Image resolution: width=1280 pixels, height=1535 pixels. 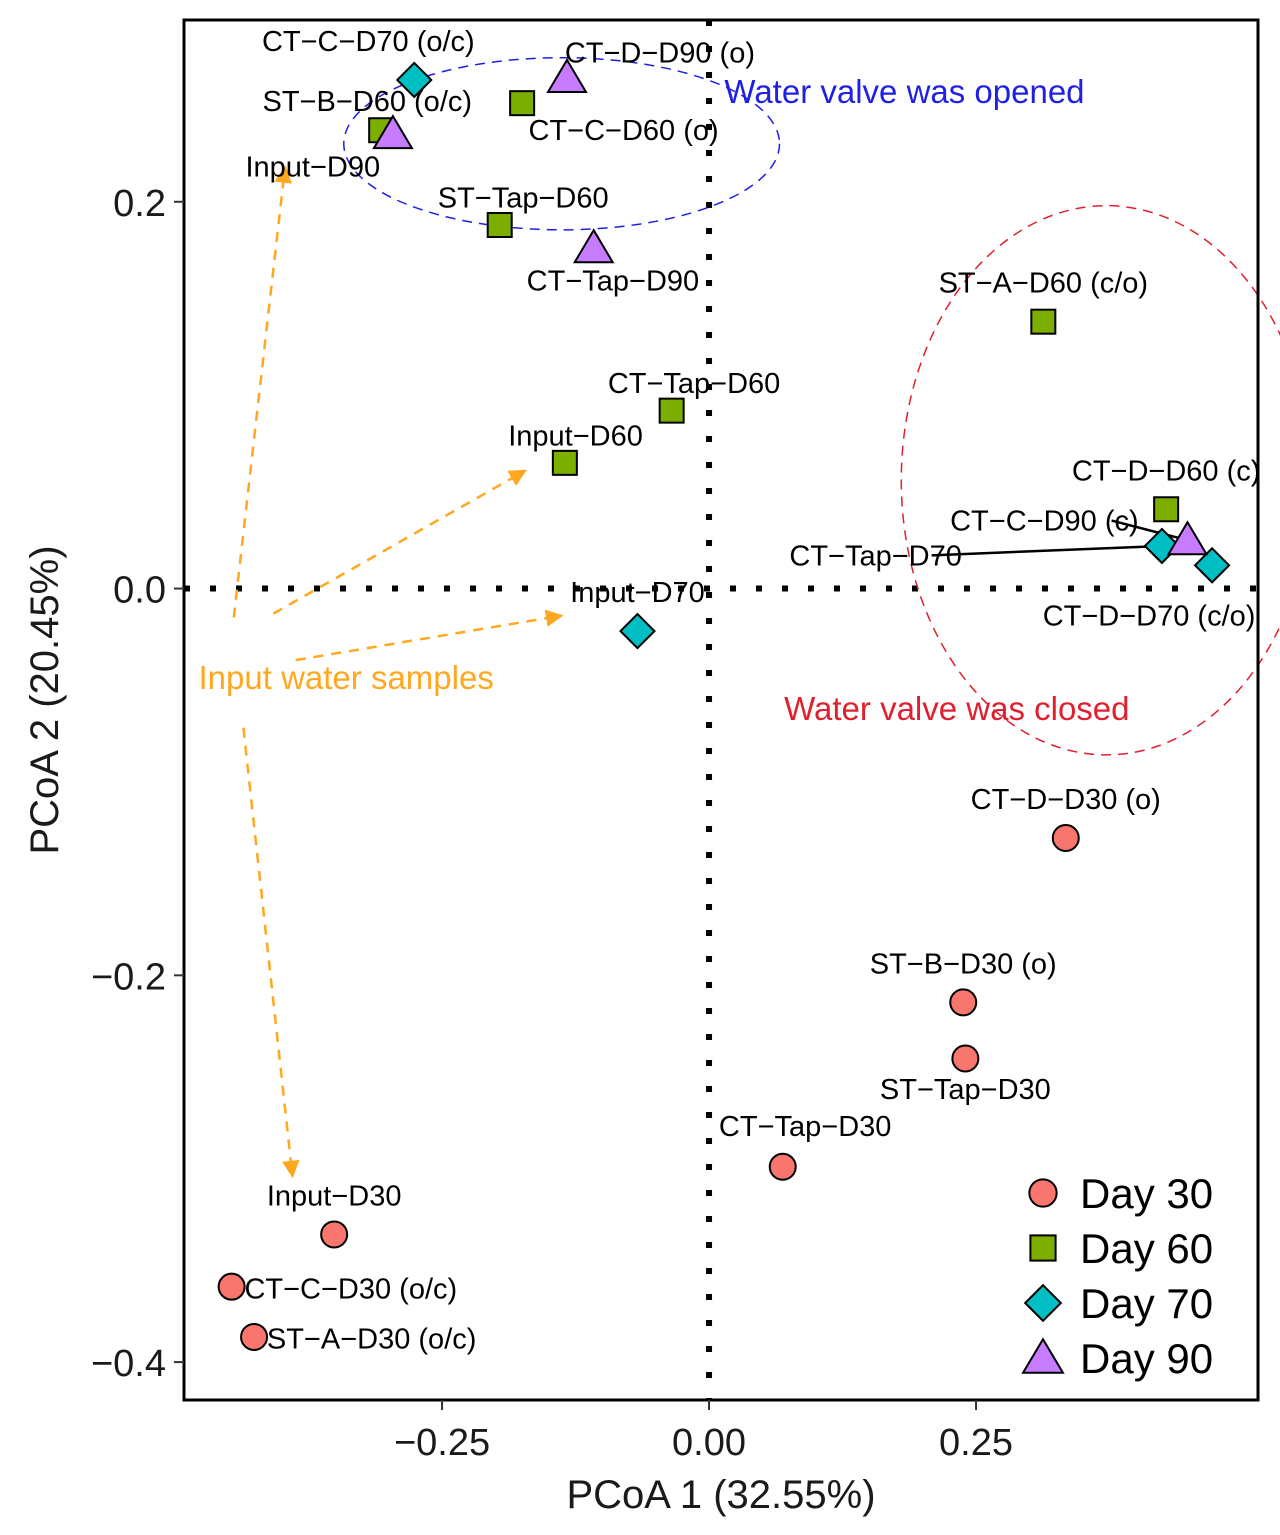 I want to click on annotation-text: Water valve was closed, so click(x=956, y=708).